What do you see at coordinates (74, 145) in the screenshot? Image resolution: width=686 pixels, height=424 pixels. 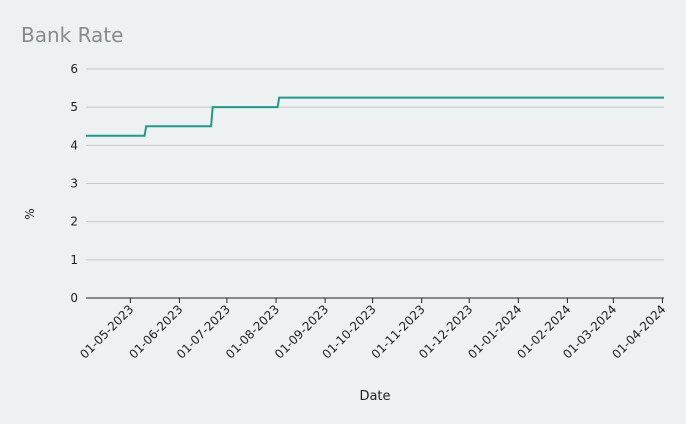 I see `y-tick-label: 4` at bounding box center [74, 145].